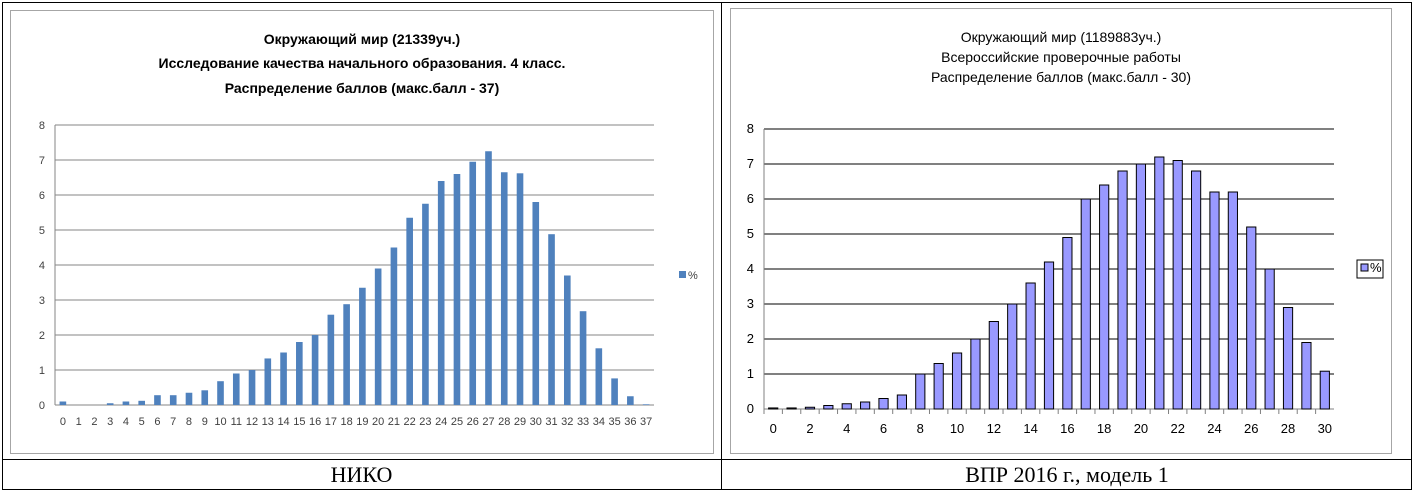 Image resolution: width=1416 pixels, height=493 pixels. What do you see at coordinates (1141, 428) in the screenshot?
I see `x-tick-label: 20` at bounding box center [1141, 428].